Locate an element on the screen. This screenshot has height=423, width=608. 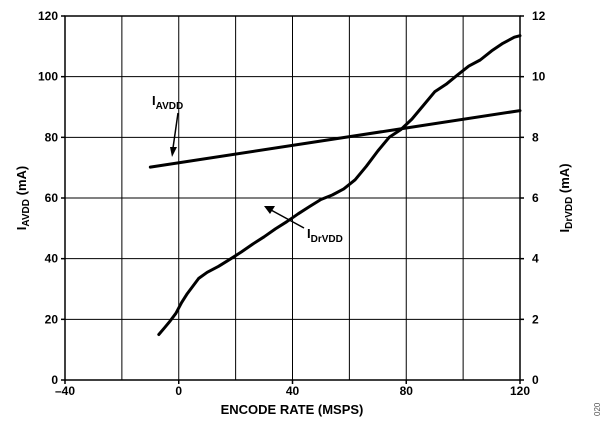
right-axis-ticks: 0 2 4 6 8 10 12 is located at coordinates (533, 198).